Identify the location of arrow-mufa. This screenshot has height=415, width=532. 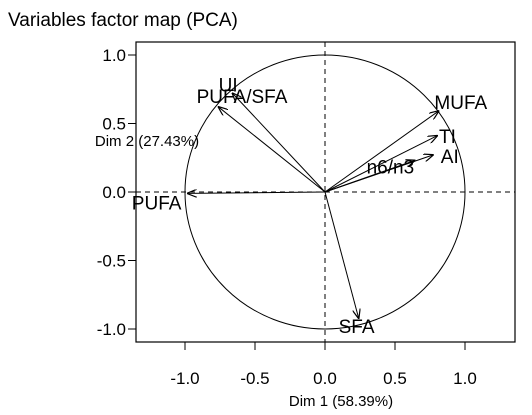
(381, 152).